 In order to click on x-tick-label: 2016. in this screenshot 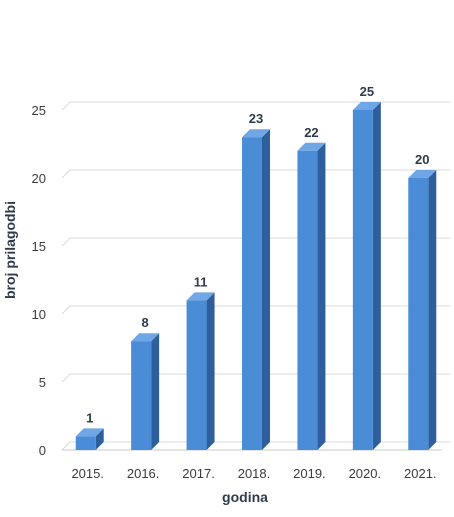, I will do `click(143, 473)`.